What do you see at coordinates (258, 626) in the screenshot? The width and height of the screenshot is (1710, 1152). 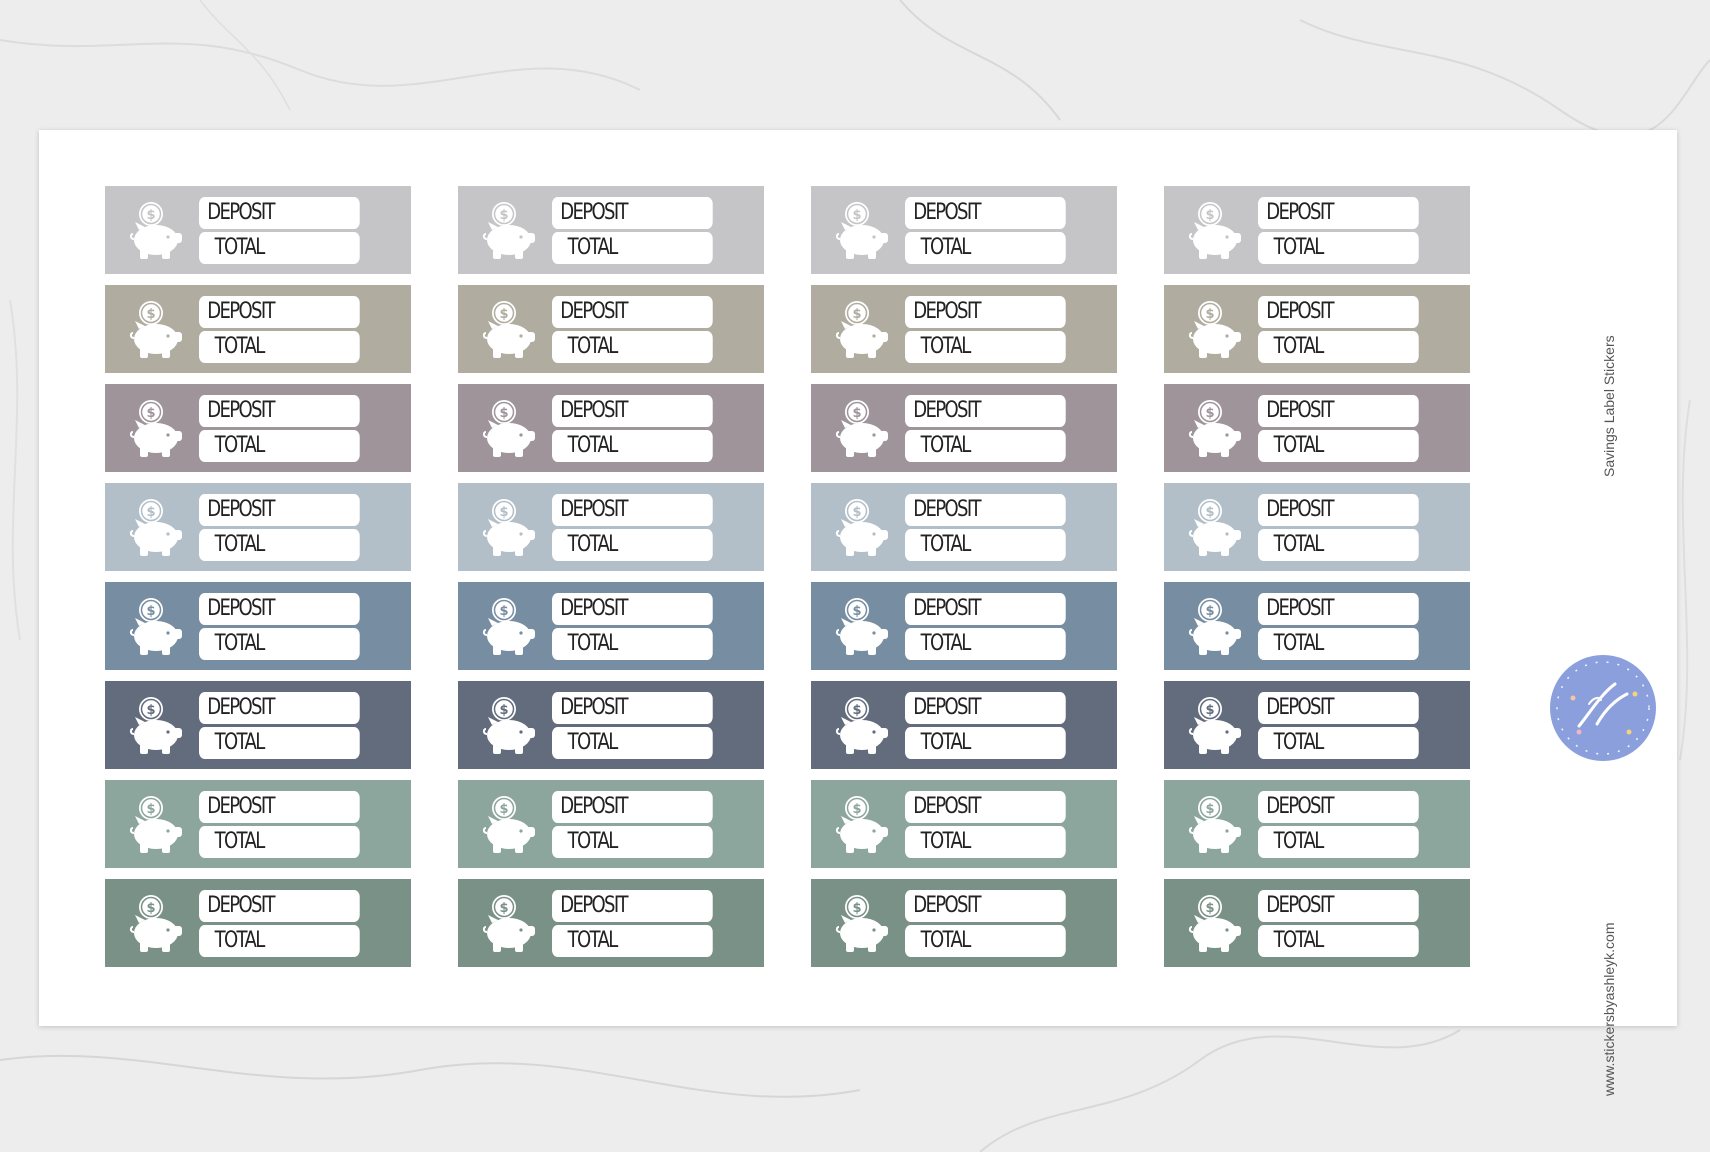 I see `sticker-steel-blue: $ DEPOSIT TOTAL` at bounding box center [258, 626].